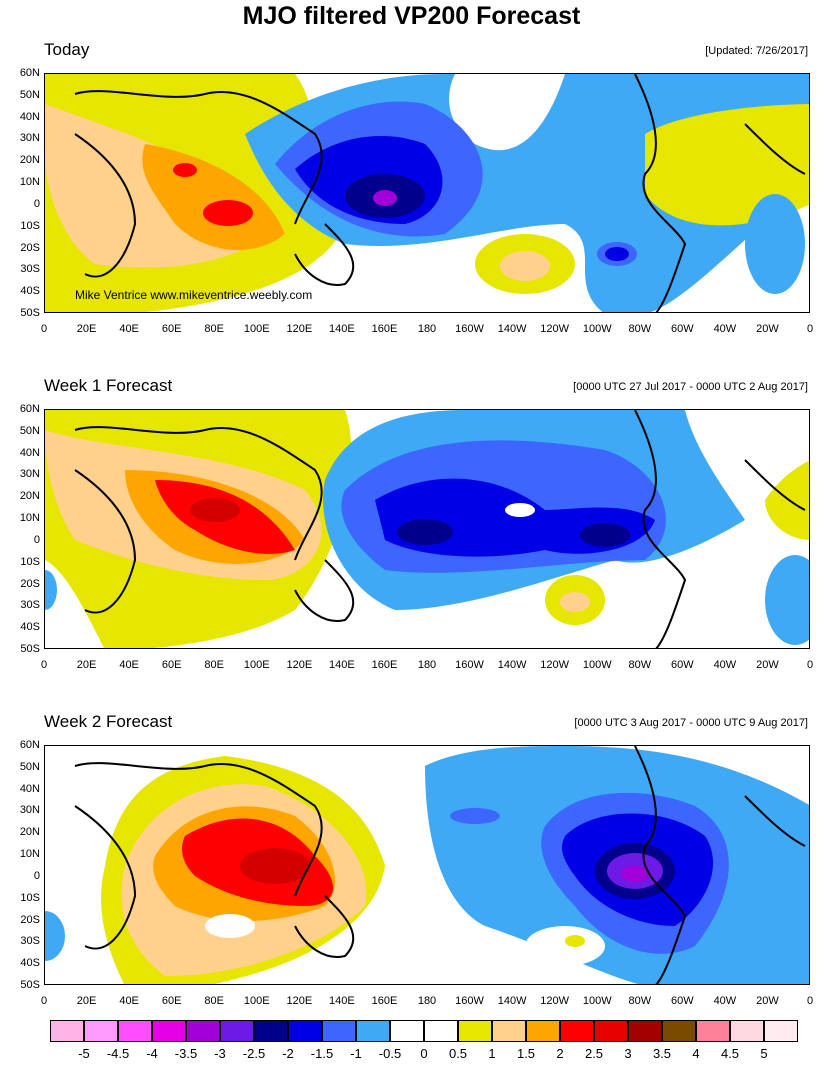 The image size is (823, 1067). What do you see at coordinates (492, 1053) in the screenshot?
I see `colorbar-label: 1` at bounding box center [492, 1053].